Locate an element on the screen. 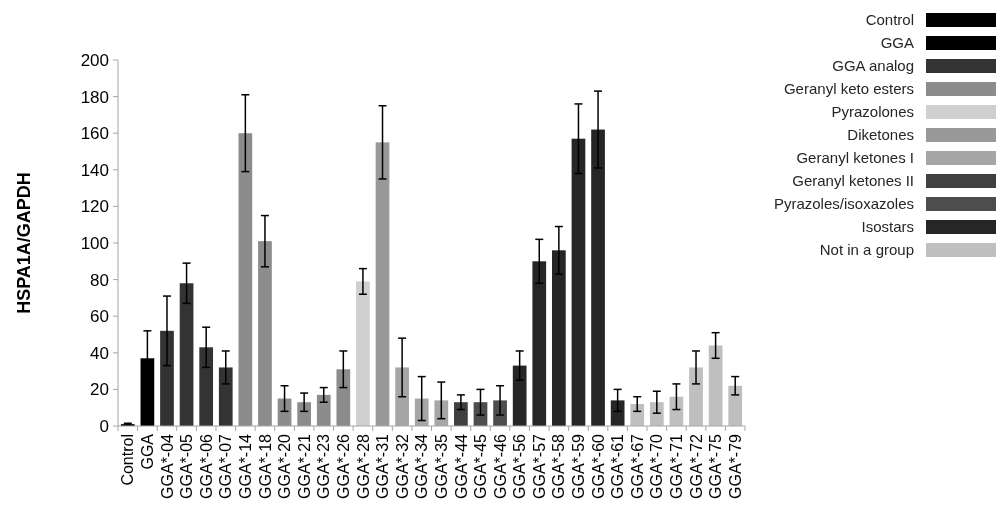 Image resolution: width=1007 pixels, height=531 pixels. x-tick-label: GGA*-34 is located at coordinates (422, 466).